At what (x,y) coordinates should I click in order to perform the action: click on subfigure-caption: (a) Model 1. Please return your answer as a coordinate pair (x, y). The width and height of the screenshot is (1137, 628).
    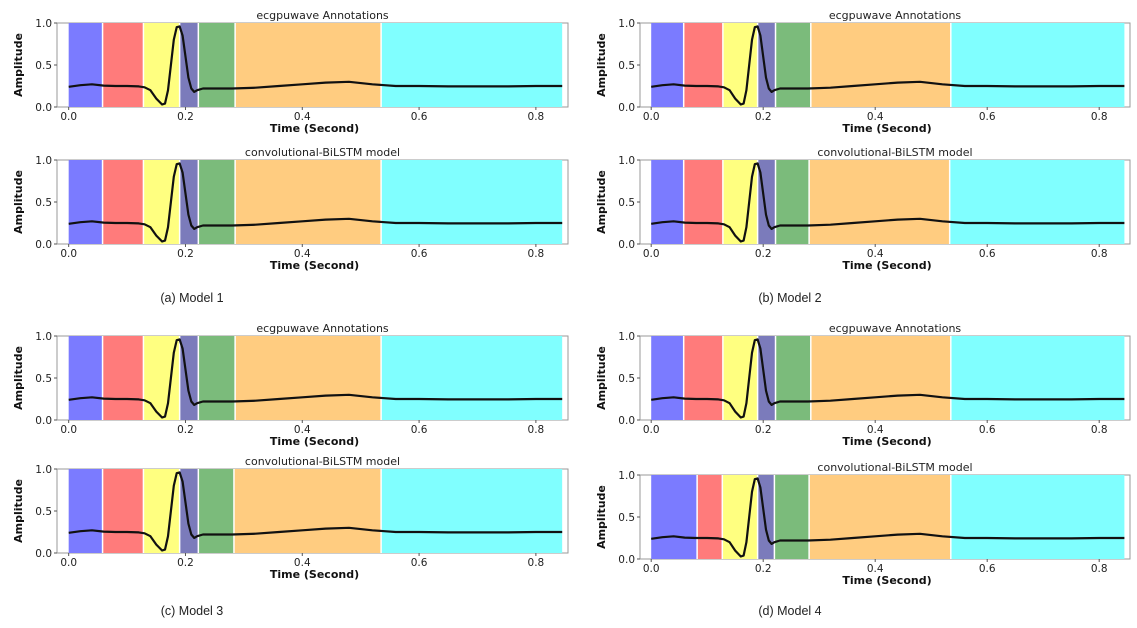
    Looking at the image, I should click on (191, 298).